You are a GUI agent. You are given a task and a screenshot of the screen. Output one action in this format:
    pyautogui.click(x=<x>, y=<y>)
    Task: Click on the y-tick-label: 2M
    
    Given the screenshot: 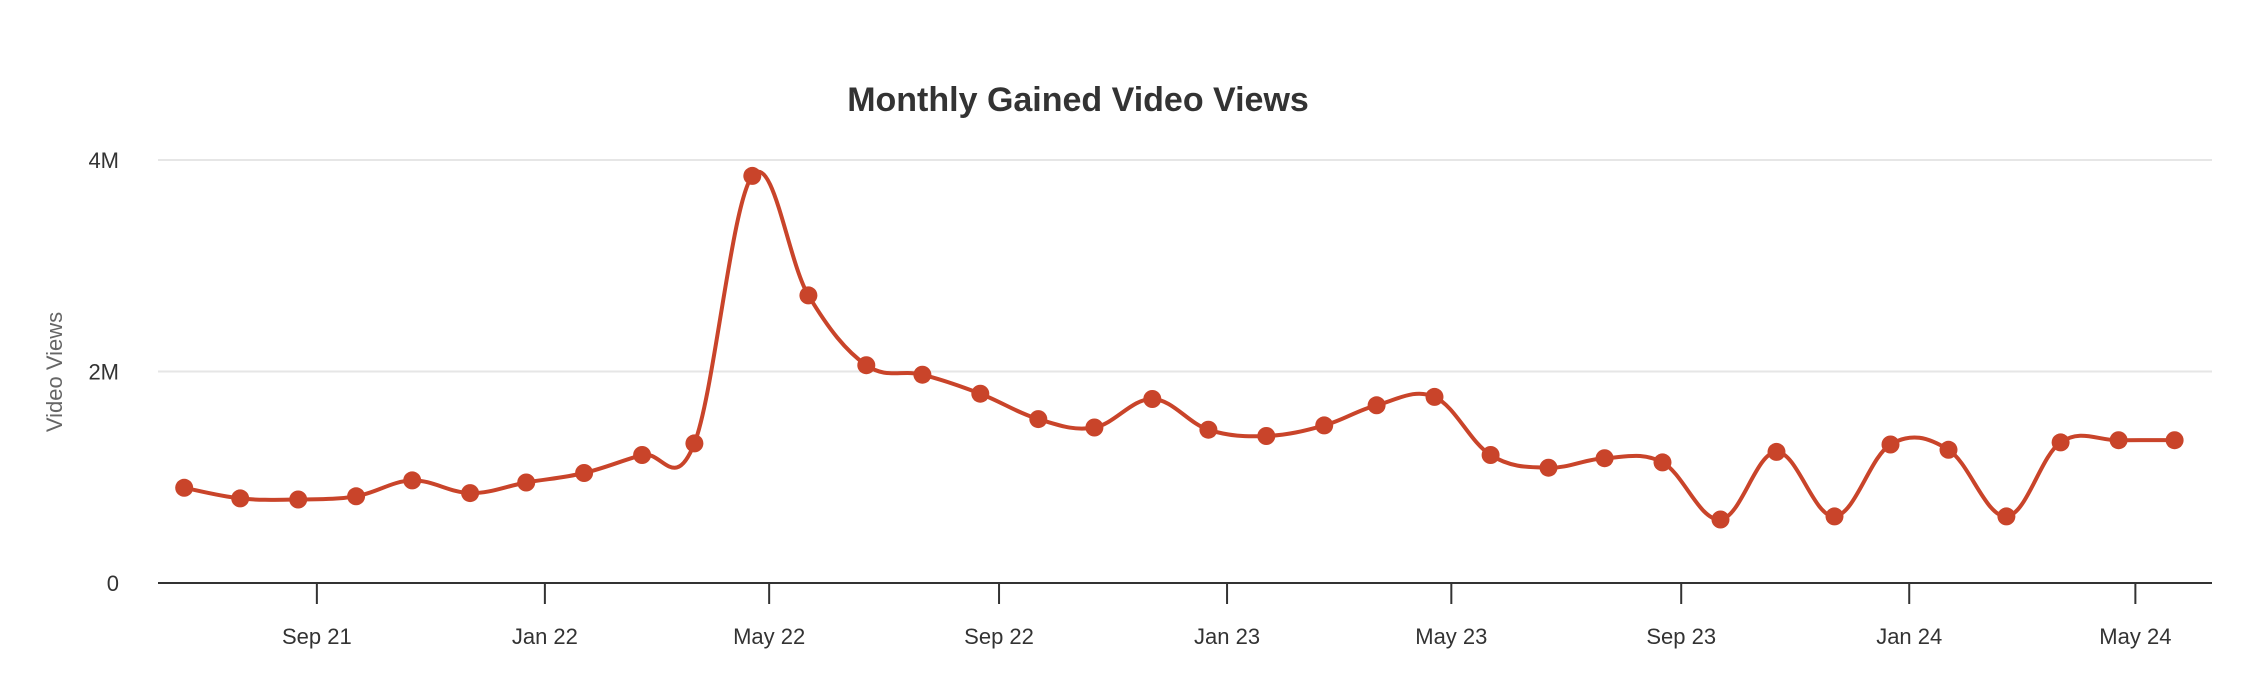 What is the action you would take?
    pyautogui.click(x=103, y=372)
    